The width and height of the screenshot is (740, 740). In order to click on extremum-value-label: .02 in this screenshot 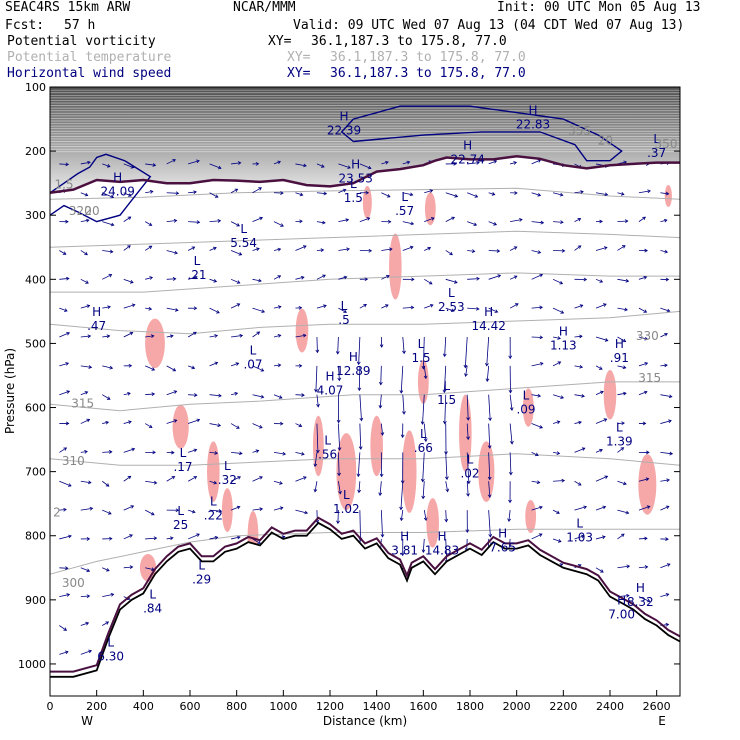, I will do `click(469, 474)`.